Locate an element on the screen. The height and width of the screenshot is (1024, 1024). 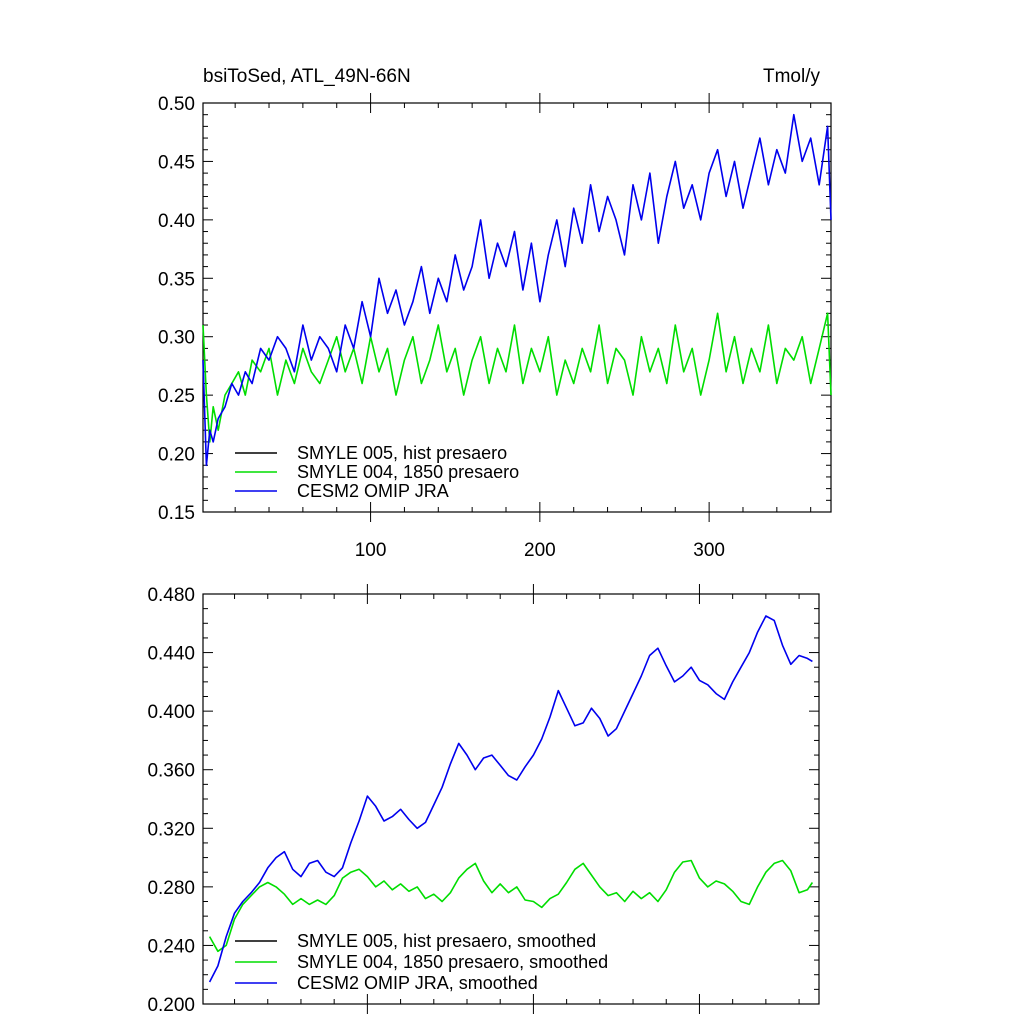
y-tick-label: 0.240 is located at coordinates (171, 946).